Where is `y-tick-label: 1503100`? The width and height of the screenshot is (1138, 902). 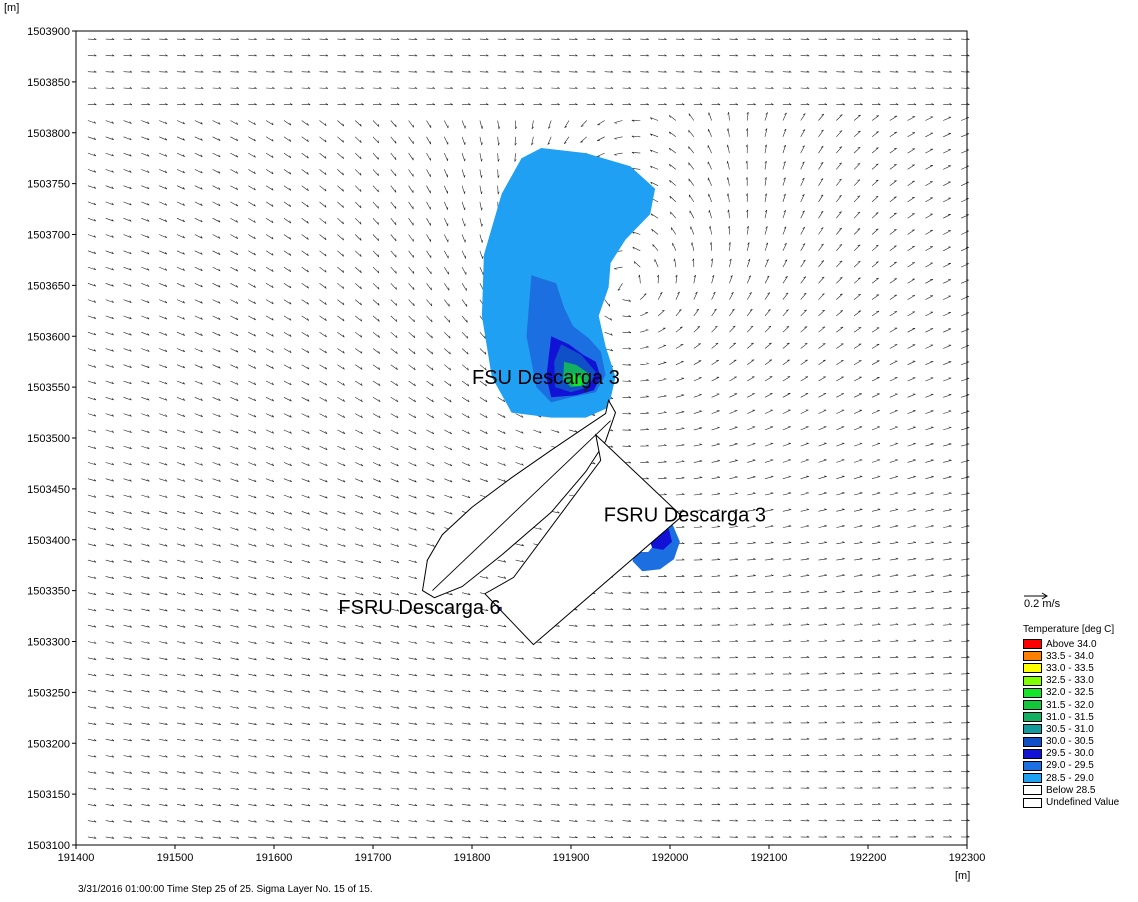 y-tick-label: 1503100 is located at coordinates (48, 846).